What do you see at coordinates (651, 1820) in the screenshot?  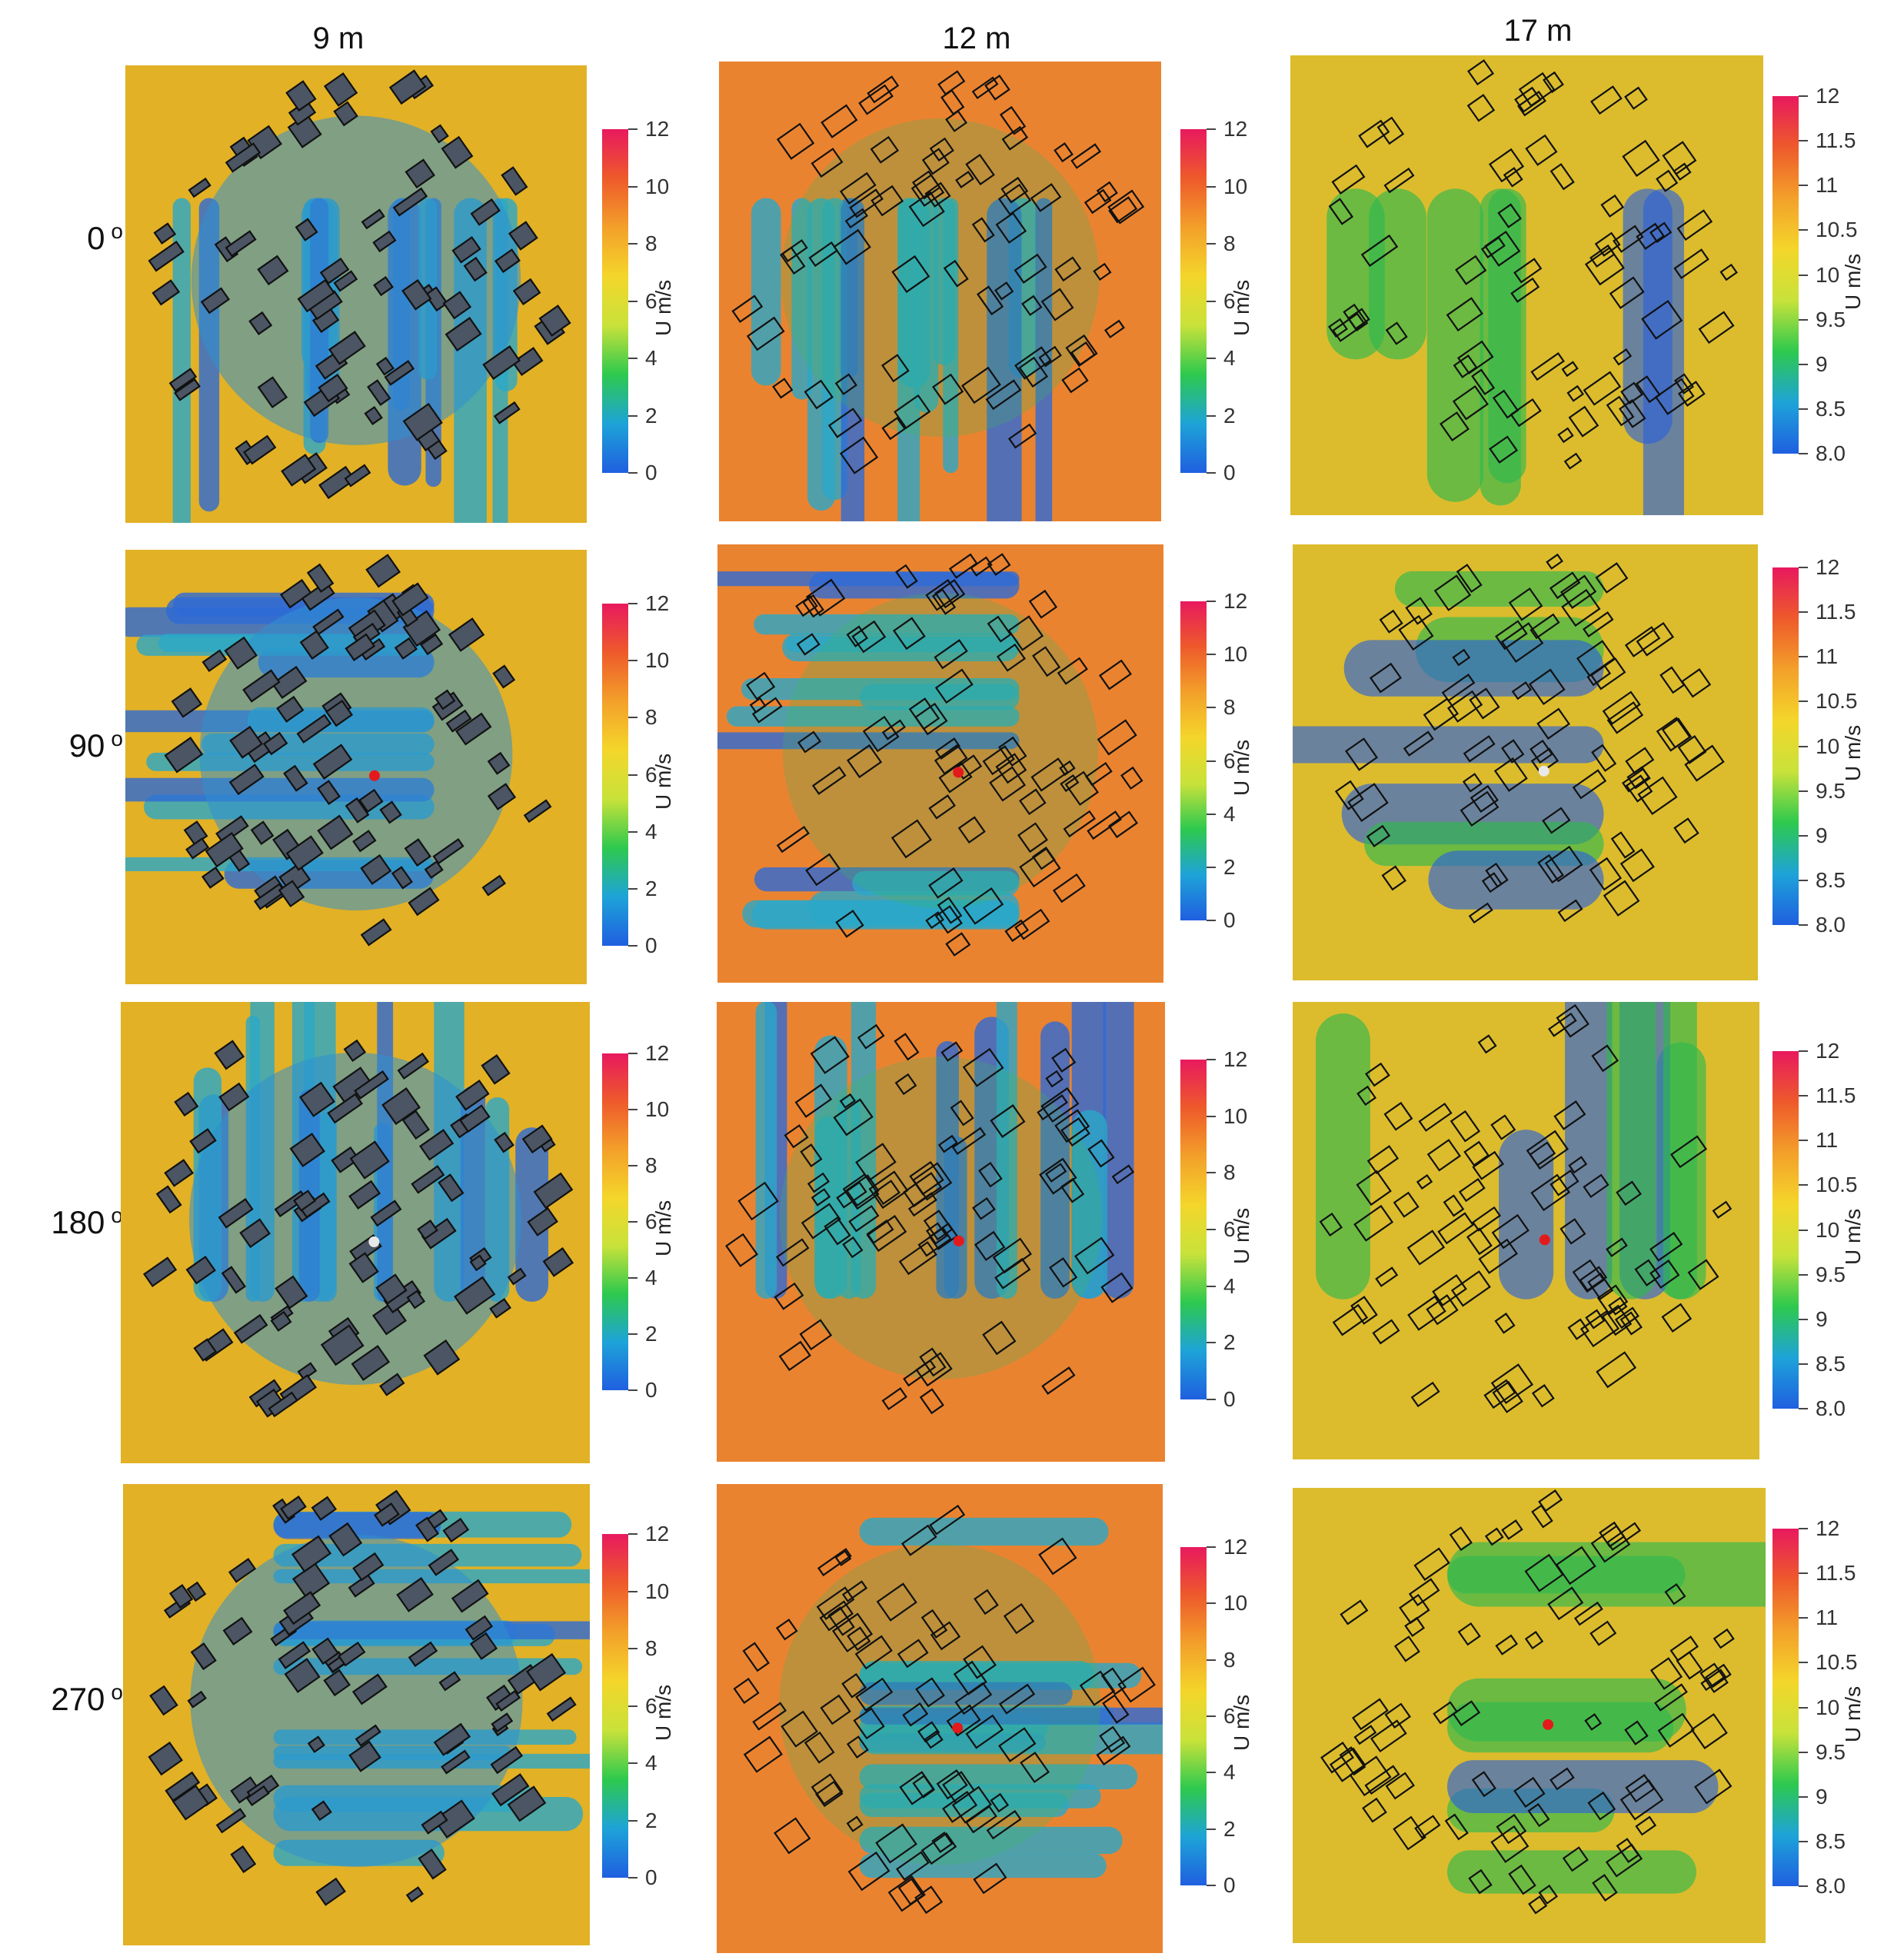 I see `colorbar-tick-label: 2` at bounding box center [651, 1820].